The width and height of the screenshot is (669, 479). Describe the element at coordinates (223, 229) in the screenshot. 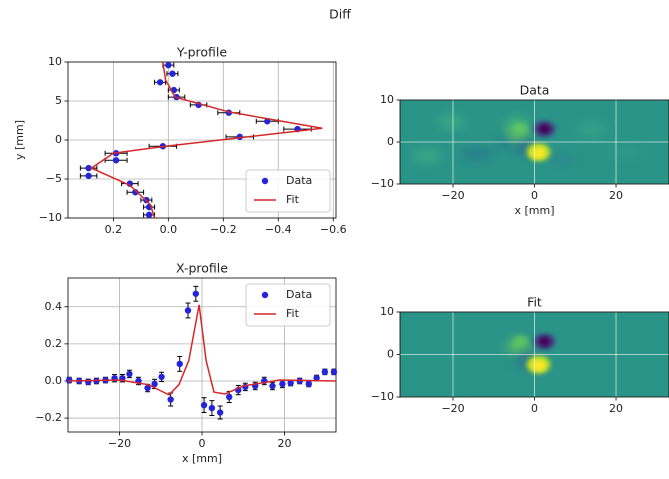

I see `x-tick-label: −0.2` at that location.